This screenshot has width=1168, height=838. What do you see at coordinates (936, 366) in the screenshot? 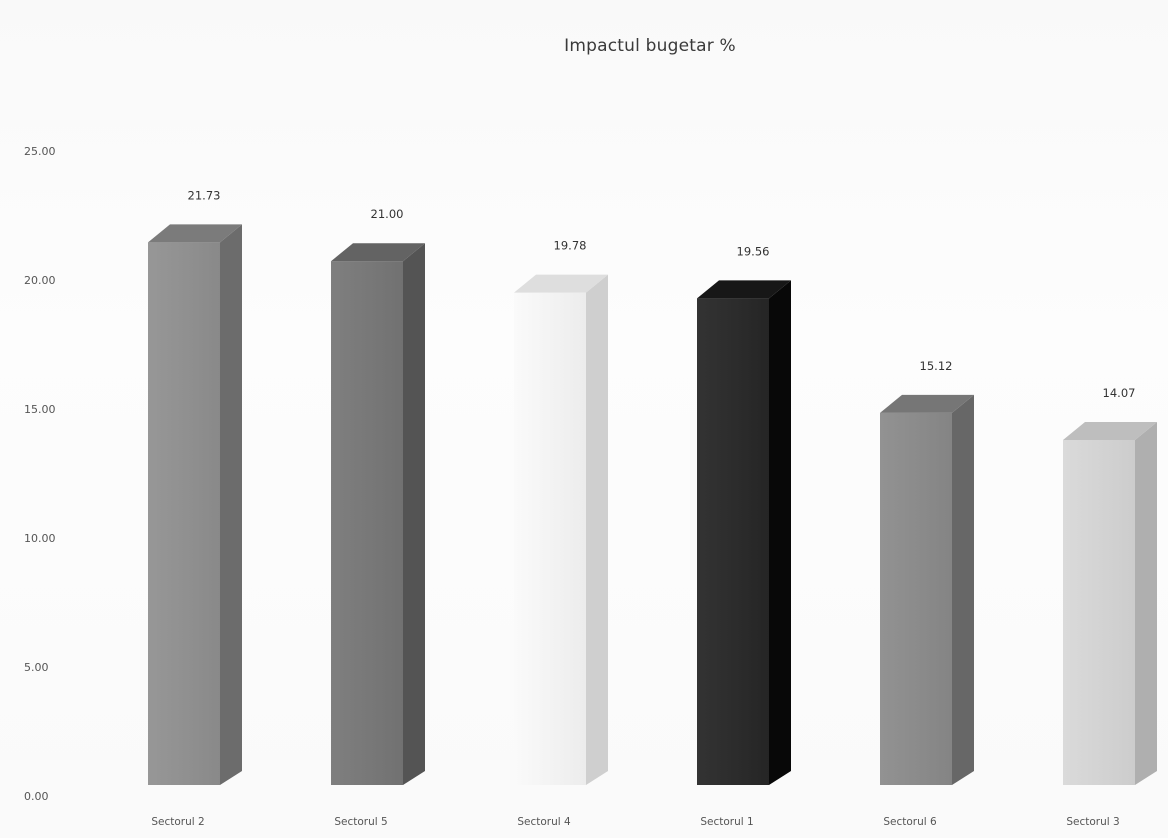
I see `data-label: 15.12` at bounding box center [936, 366].